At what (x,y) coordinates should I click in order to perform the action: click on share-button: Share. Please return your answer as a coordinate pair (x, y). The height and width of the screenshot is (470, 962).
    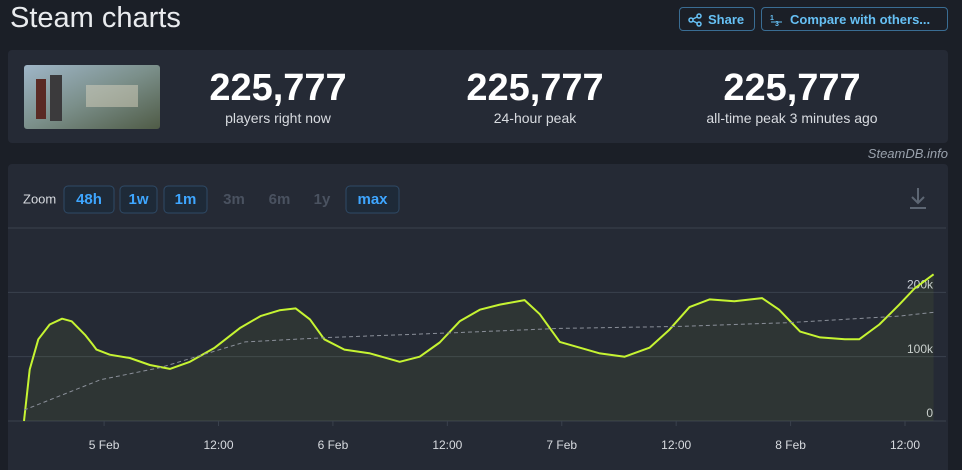
    Looking at the image, I should click on (717, 19).